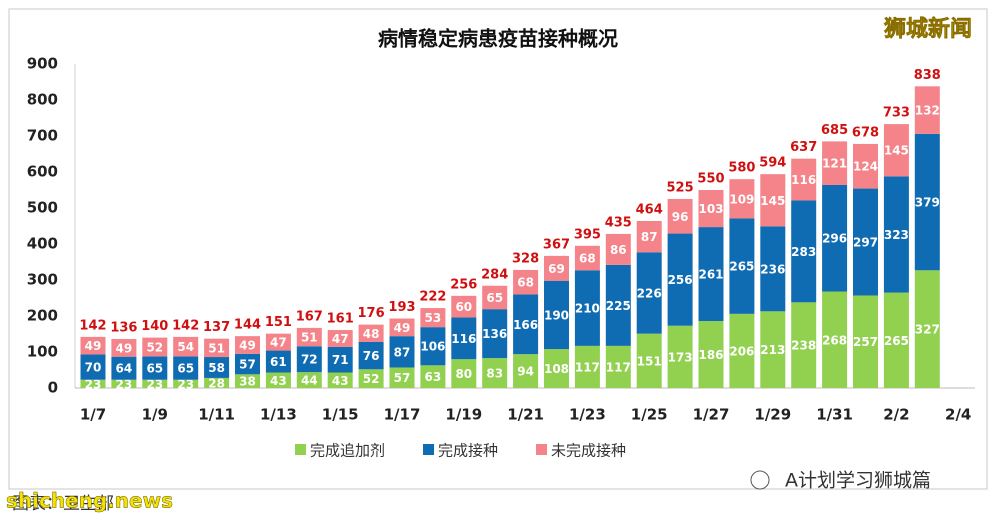  Describe the element at coordinates (216, 348) in the screenshot. I see `segment-label: 51` at that location.